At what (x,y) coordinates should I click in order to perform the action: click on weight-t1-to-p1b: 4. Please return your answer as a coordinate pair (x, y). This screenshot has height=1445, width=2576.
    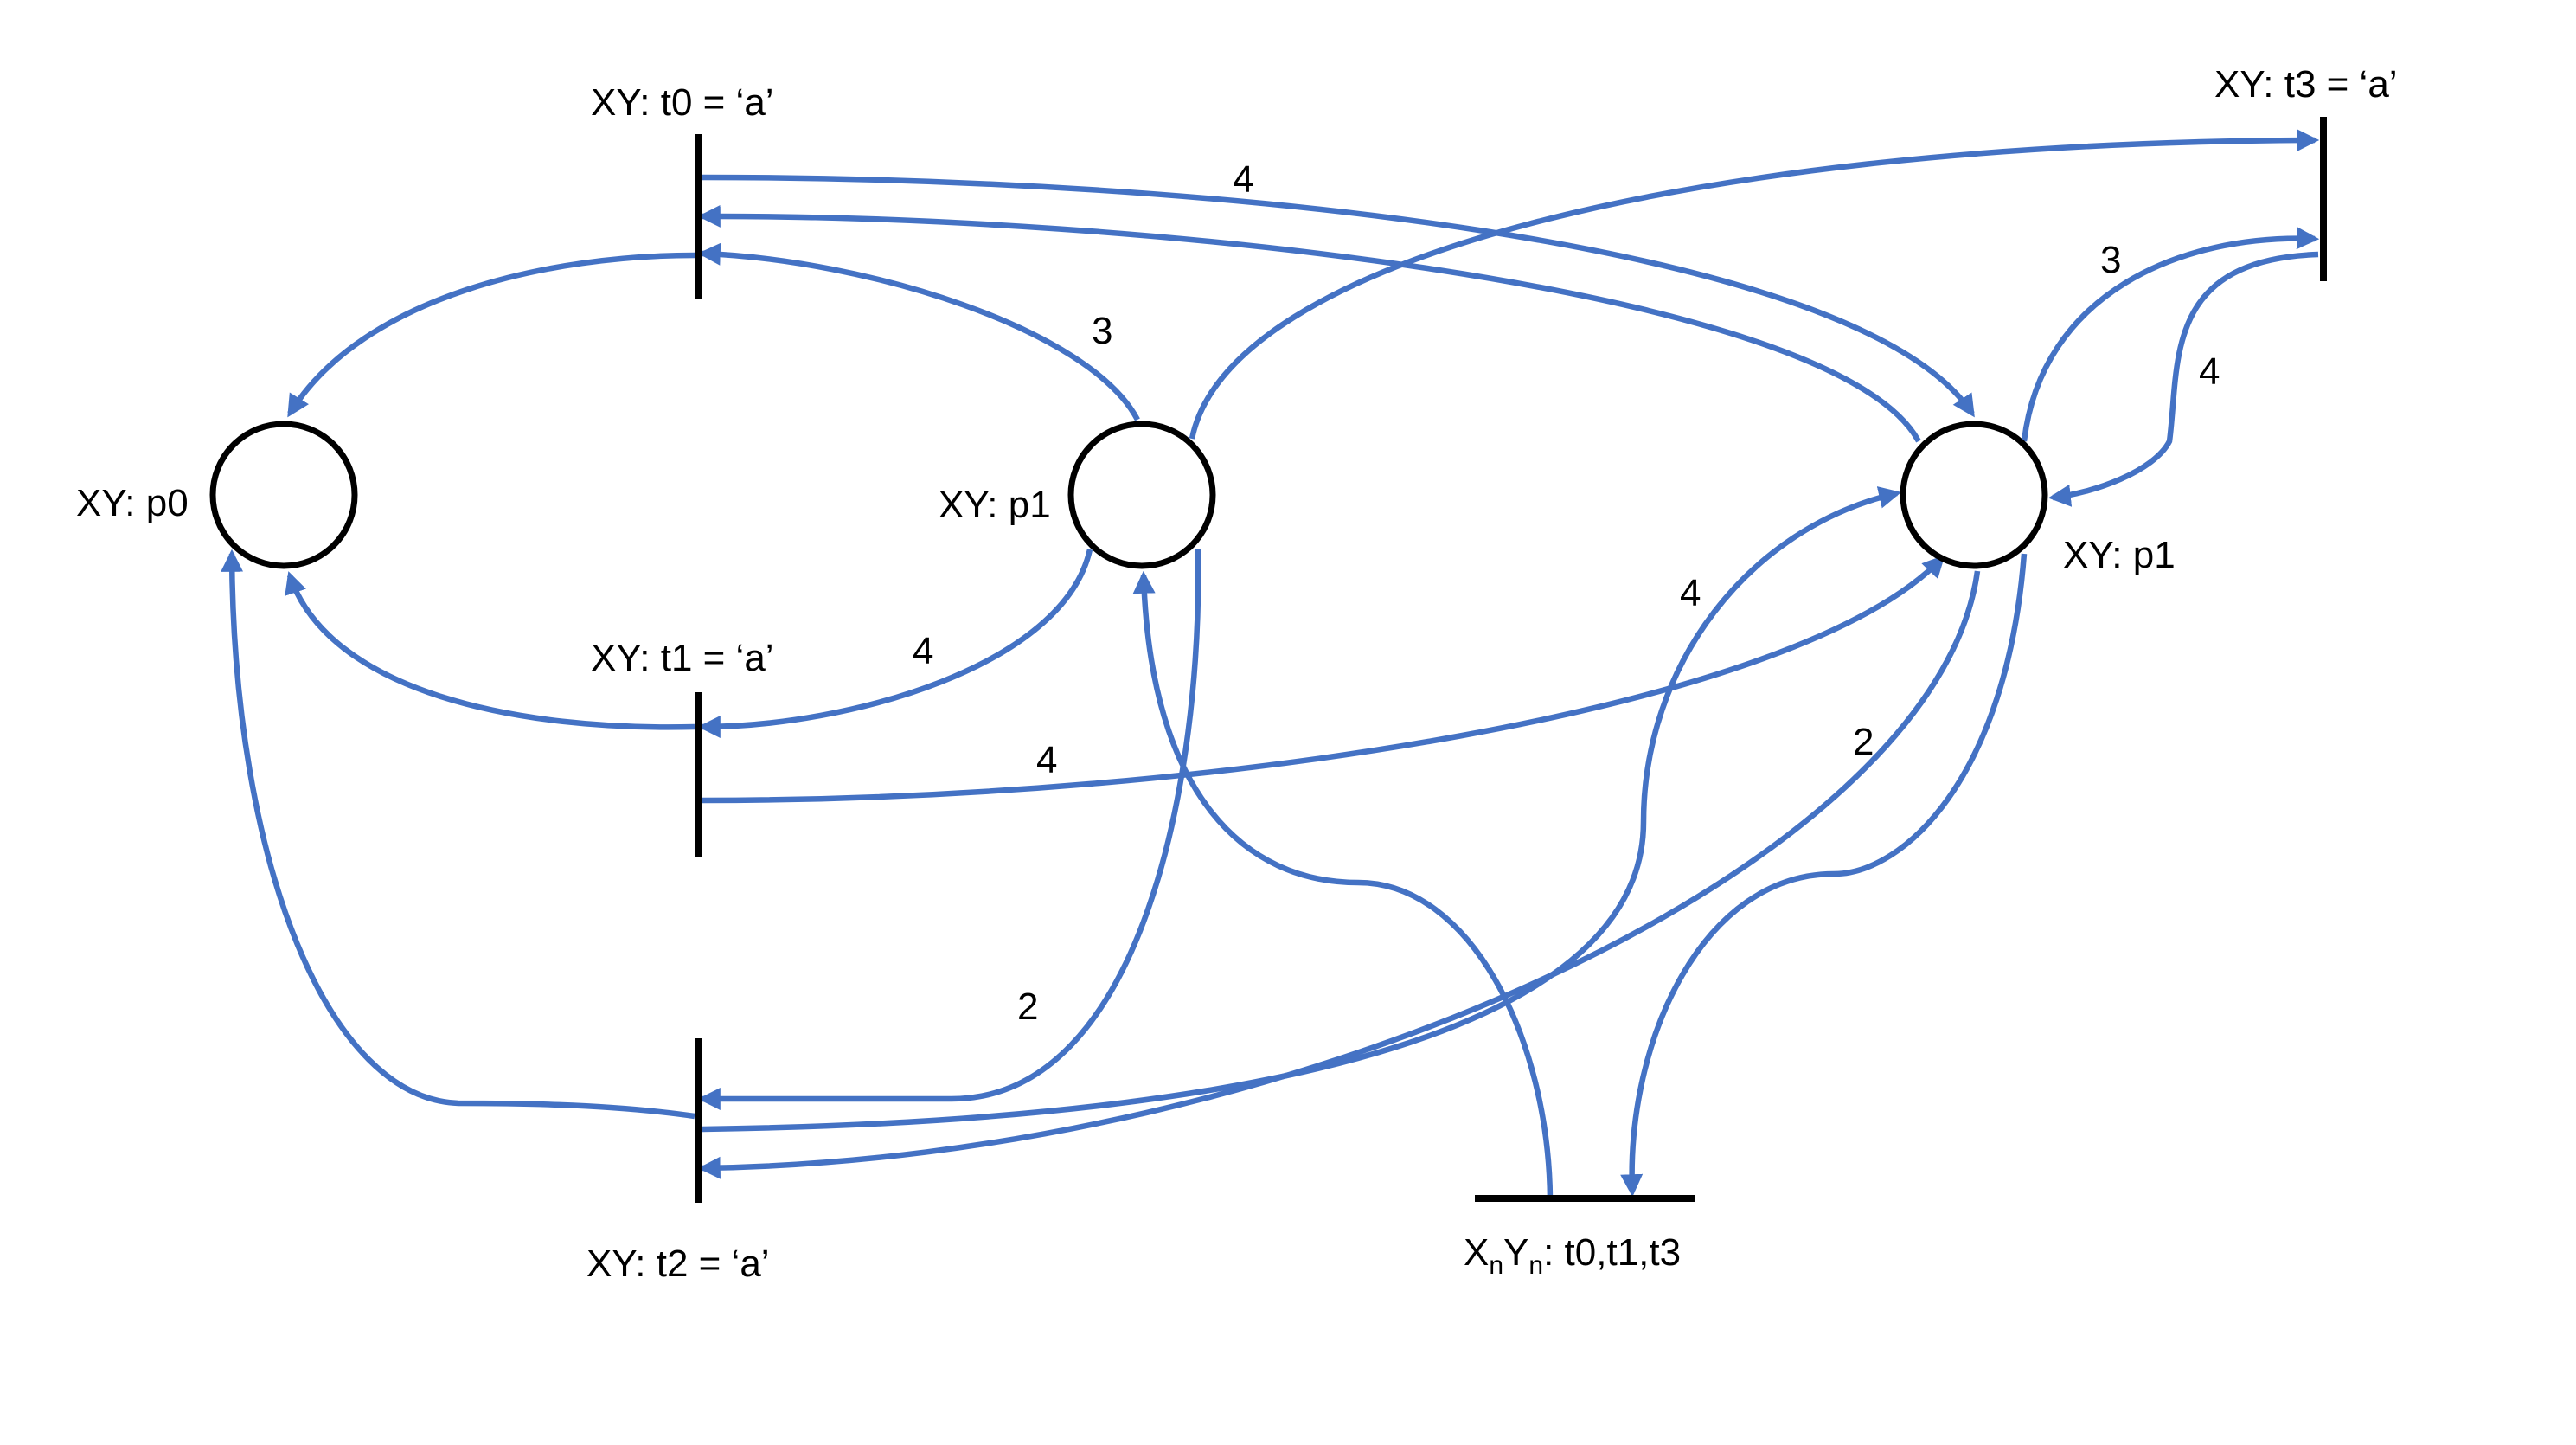
    Looking at the image, I should click on (1046, 760).